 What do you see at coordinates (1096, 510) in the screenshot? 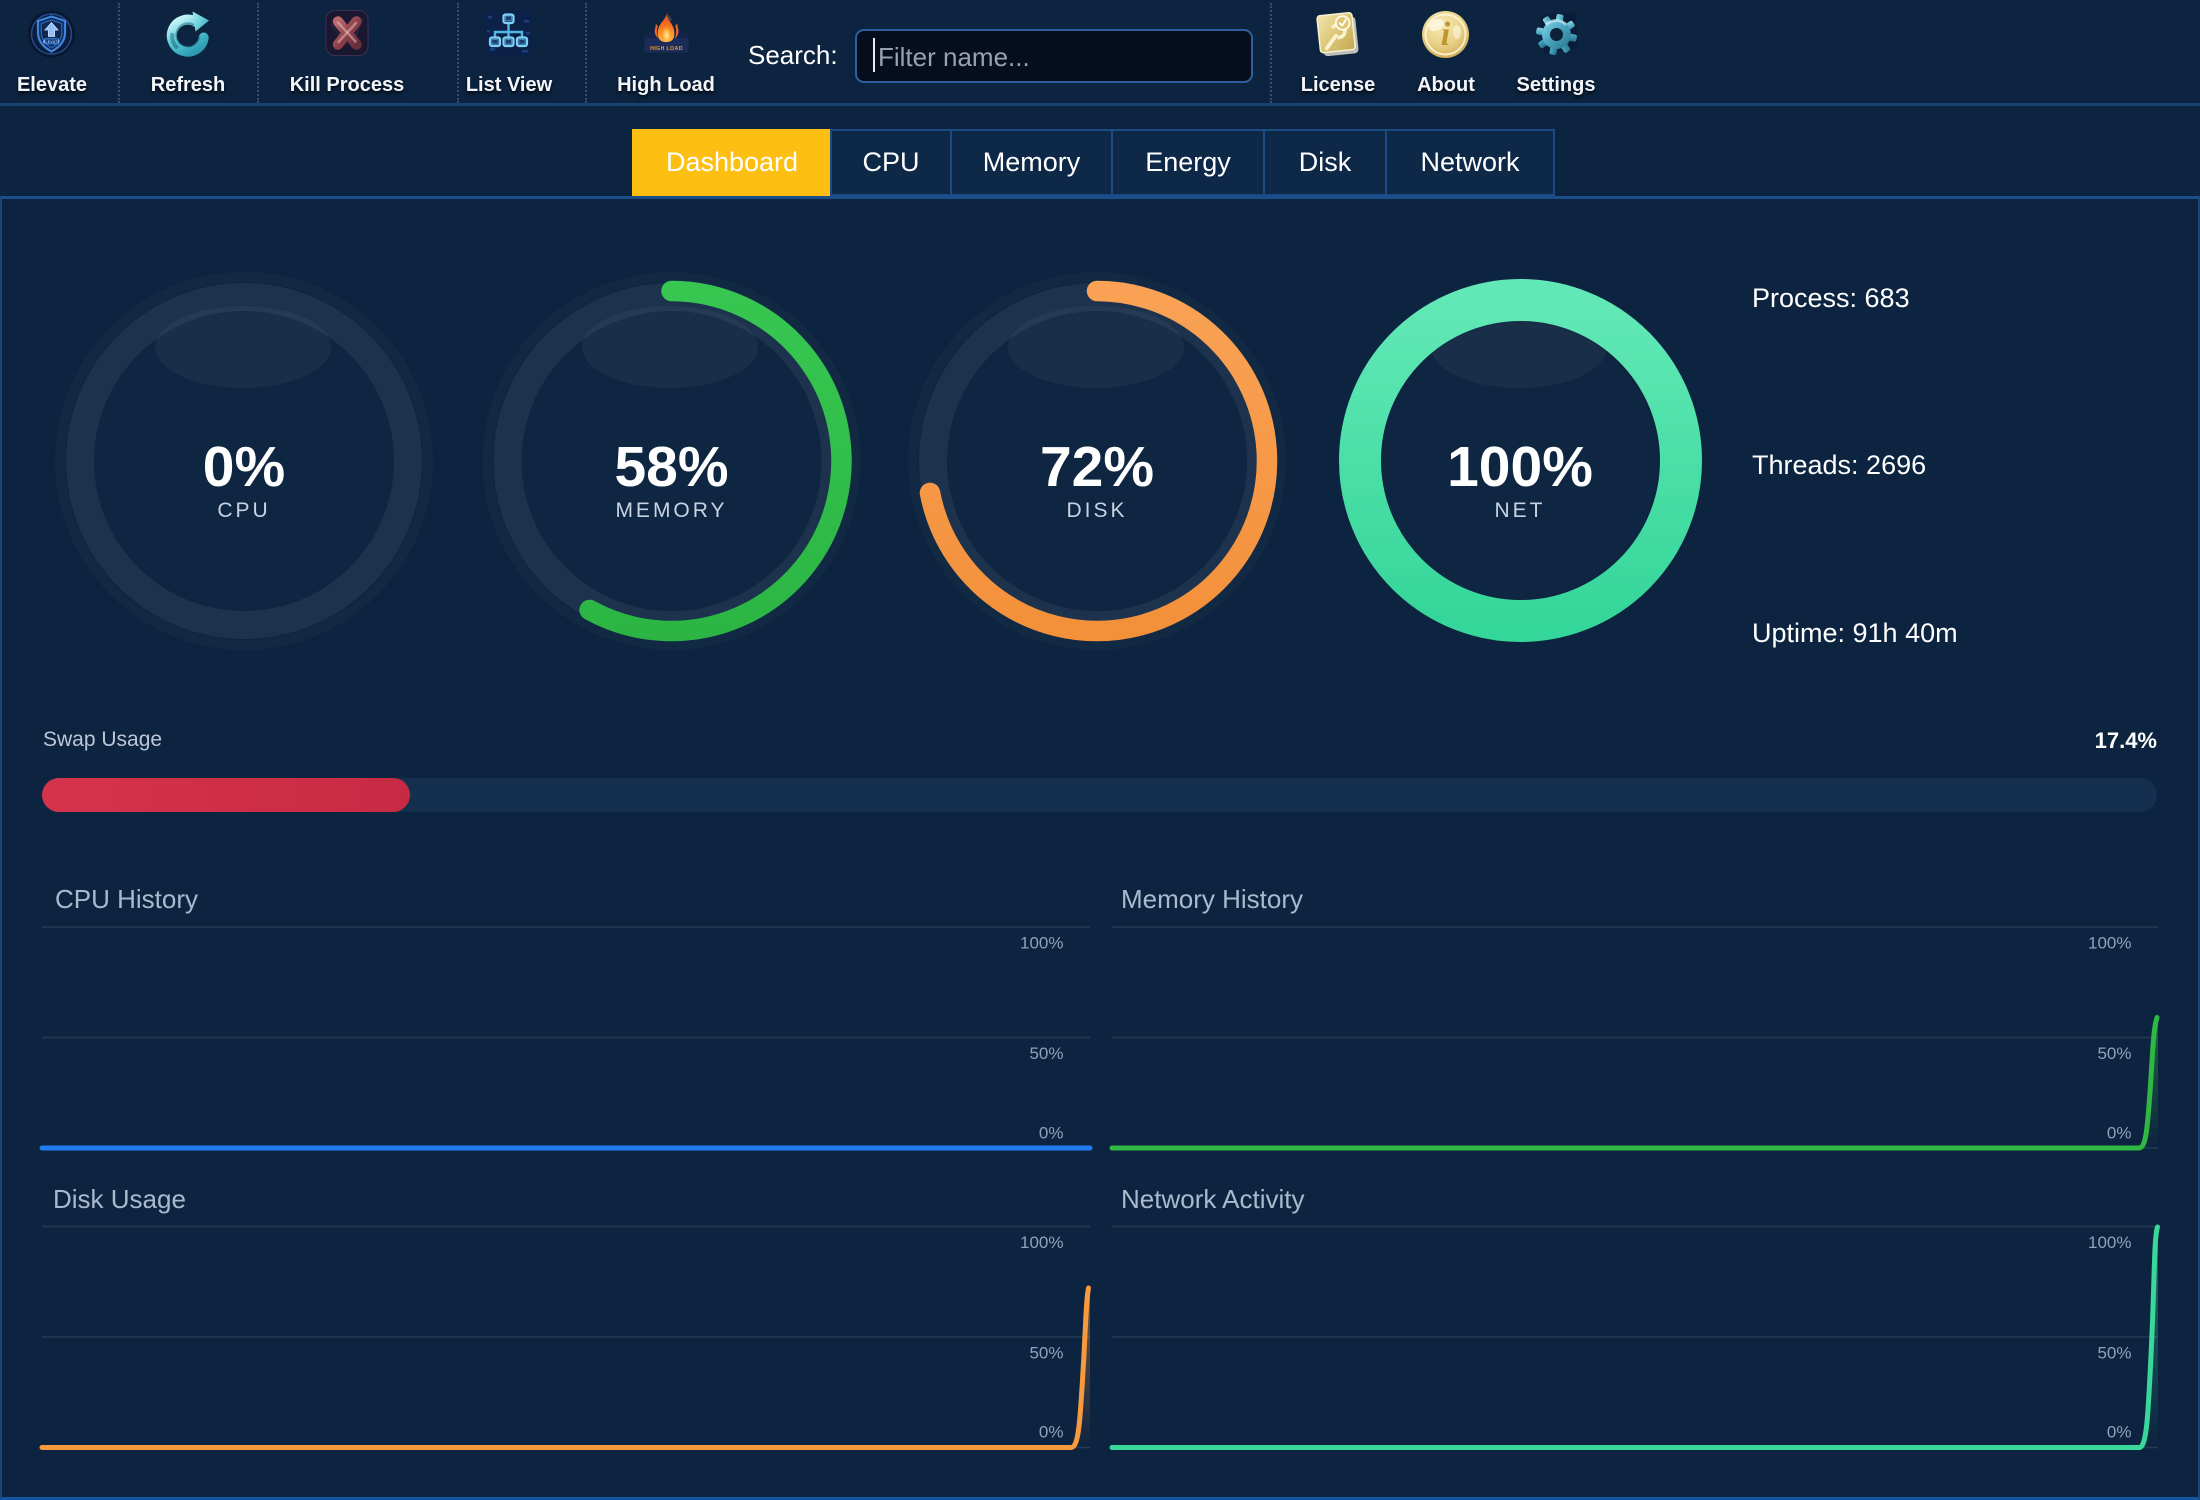
I see `svg-text: DISK` at bounding box center [1096, 510].